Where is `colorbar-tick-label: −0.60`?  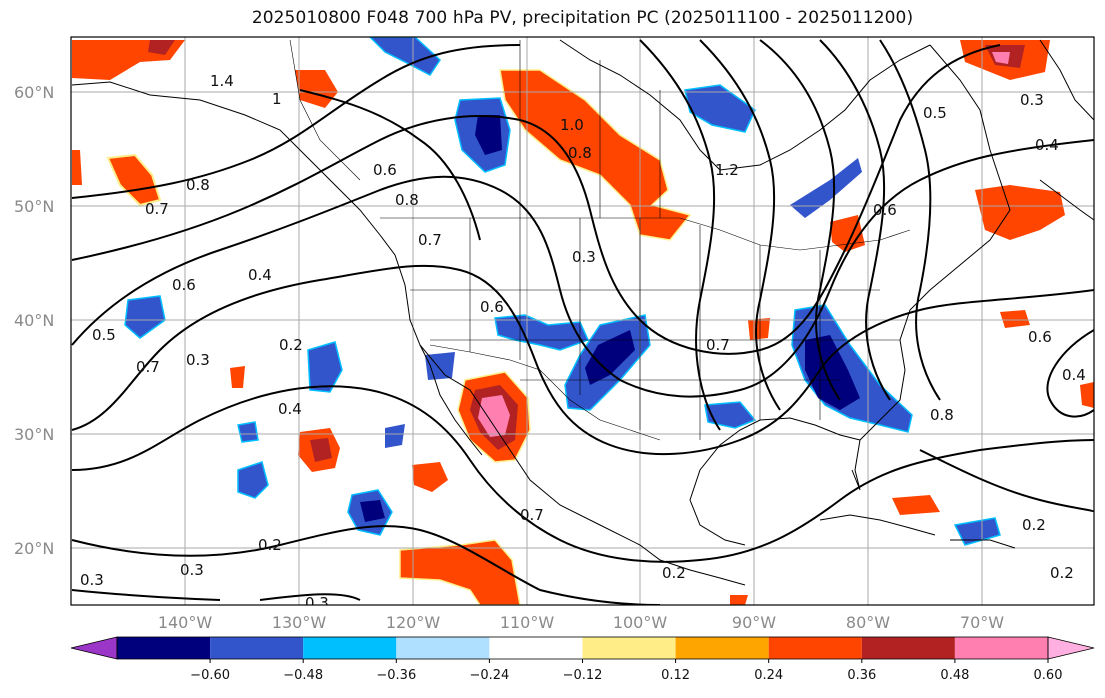 colorbar-tick-label: −0.60 is located at coordinates (210, 675).